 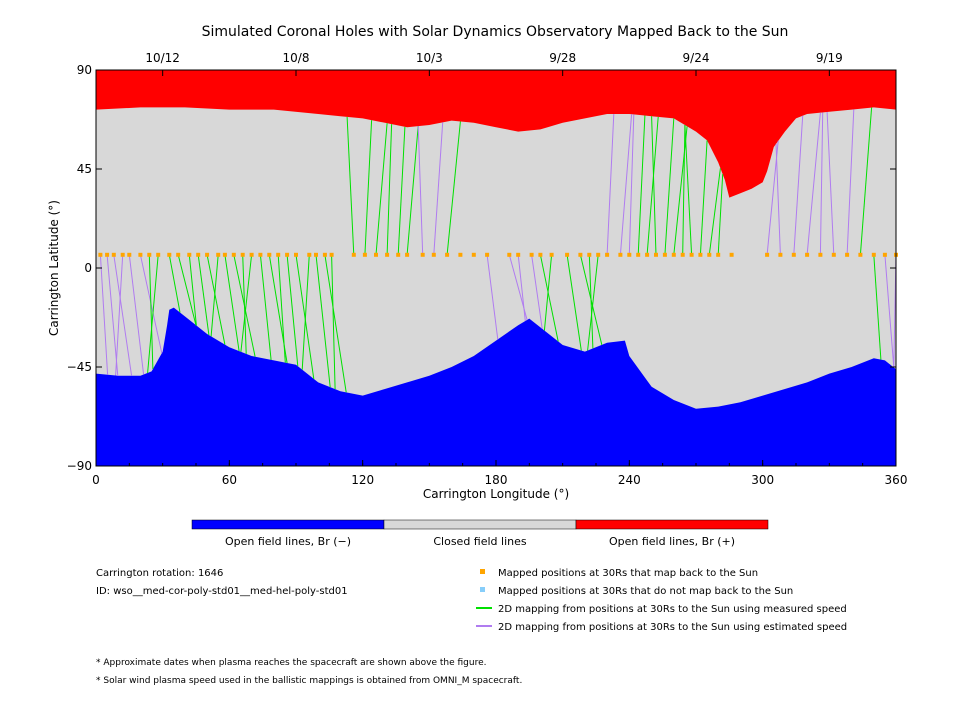 I want to click on date-tick-label: 10/8, so click(x=296, y=58).